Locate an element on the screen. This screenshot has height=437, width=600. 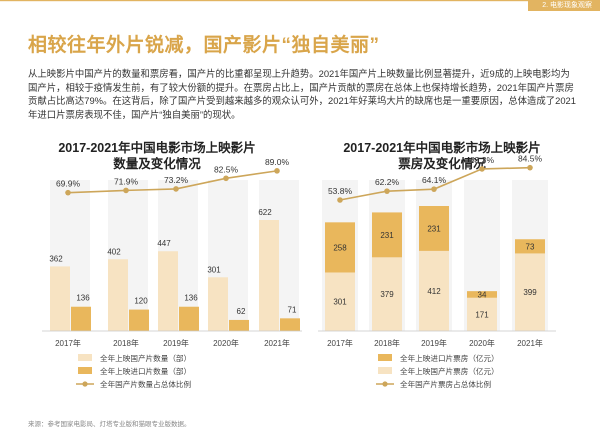
right-x-tick-label: 2021年 is located at coordinates (530, 343).